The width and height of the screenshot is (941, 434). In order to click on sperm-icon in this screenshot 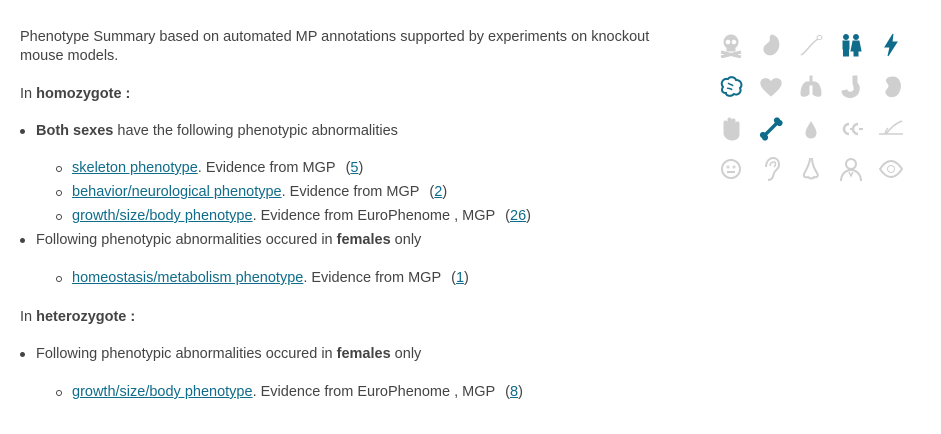, I will do `click(811, 45)`.